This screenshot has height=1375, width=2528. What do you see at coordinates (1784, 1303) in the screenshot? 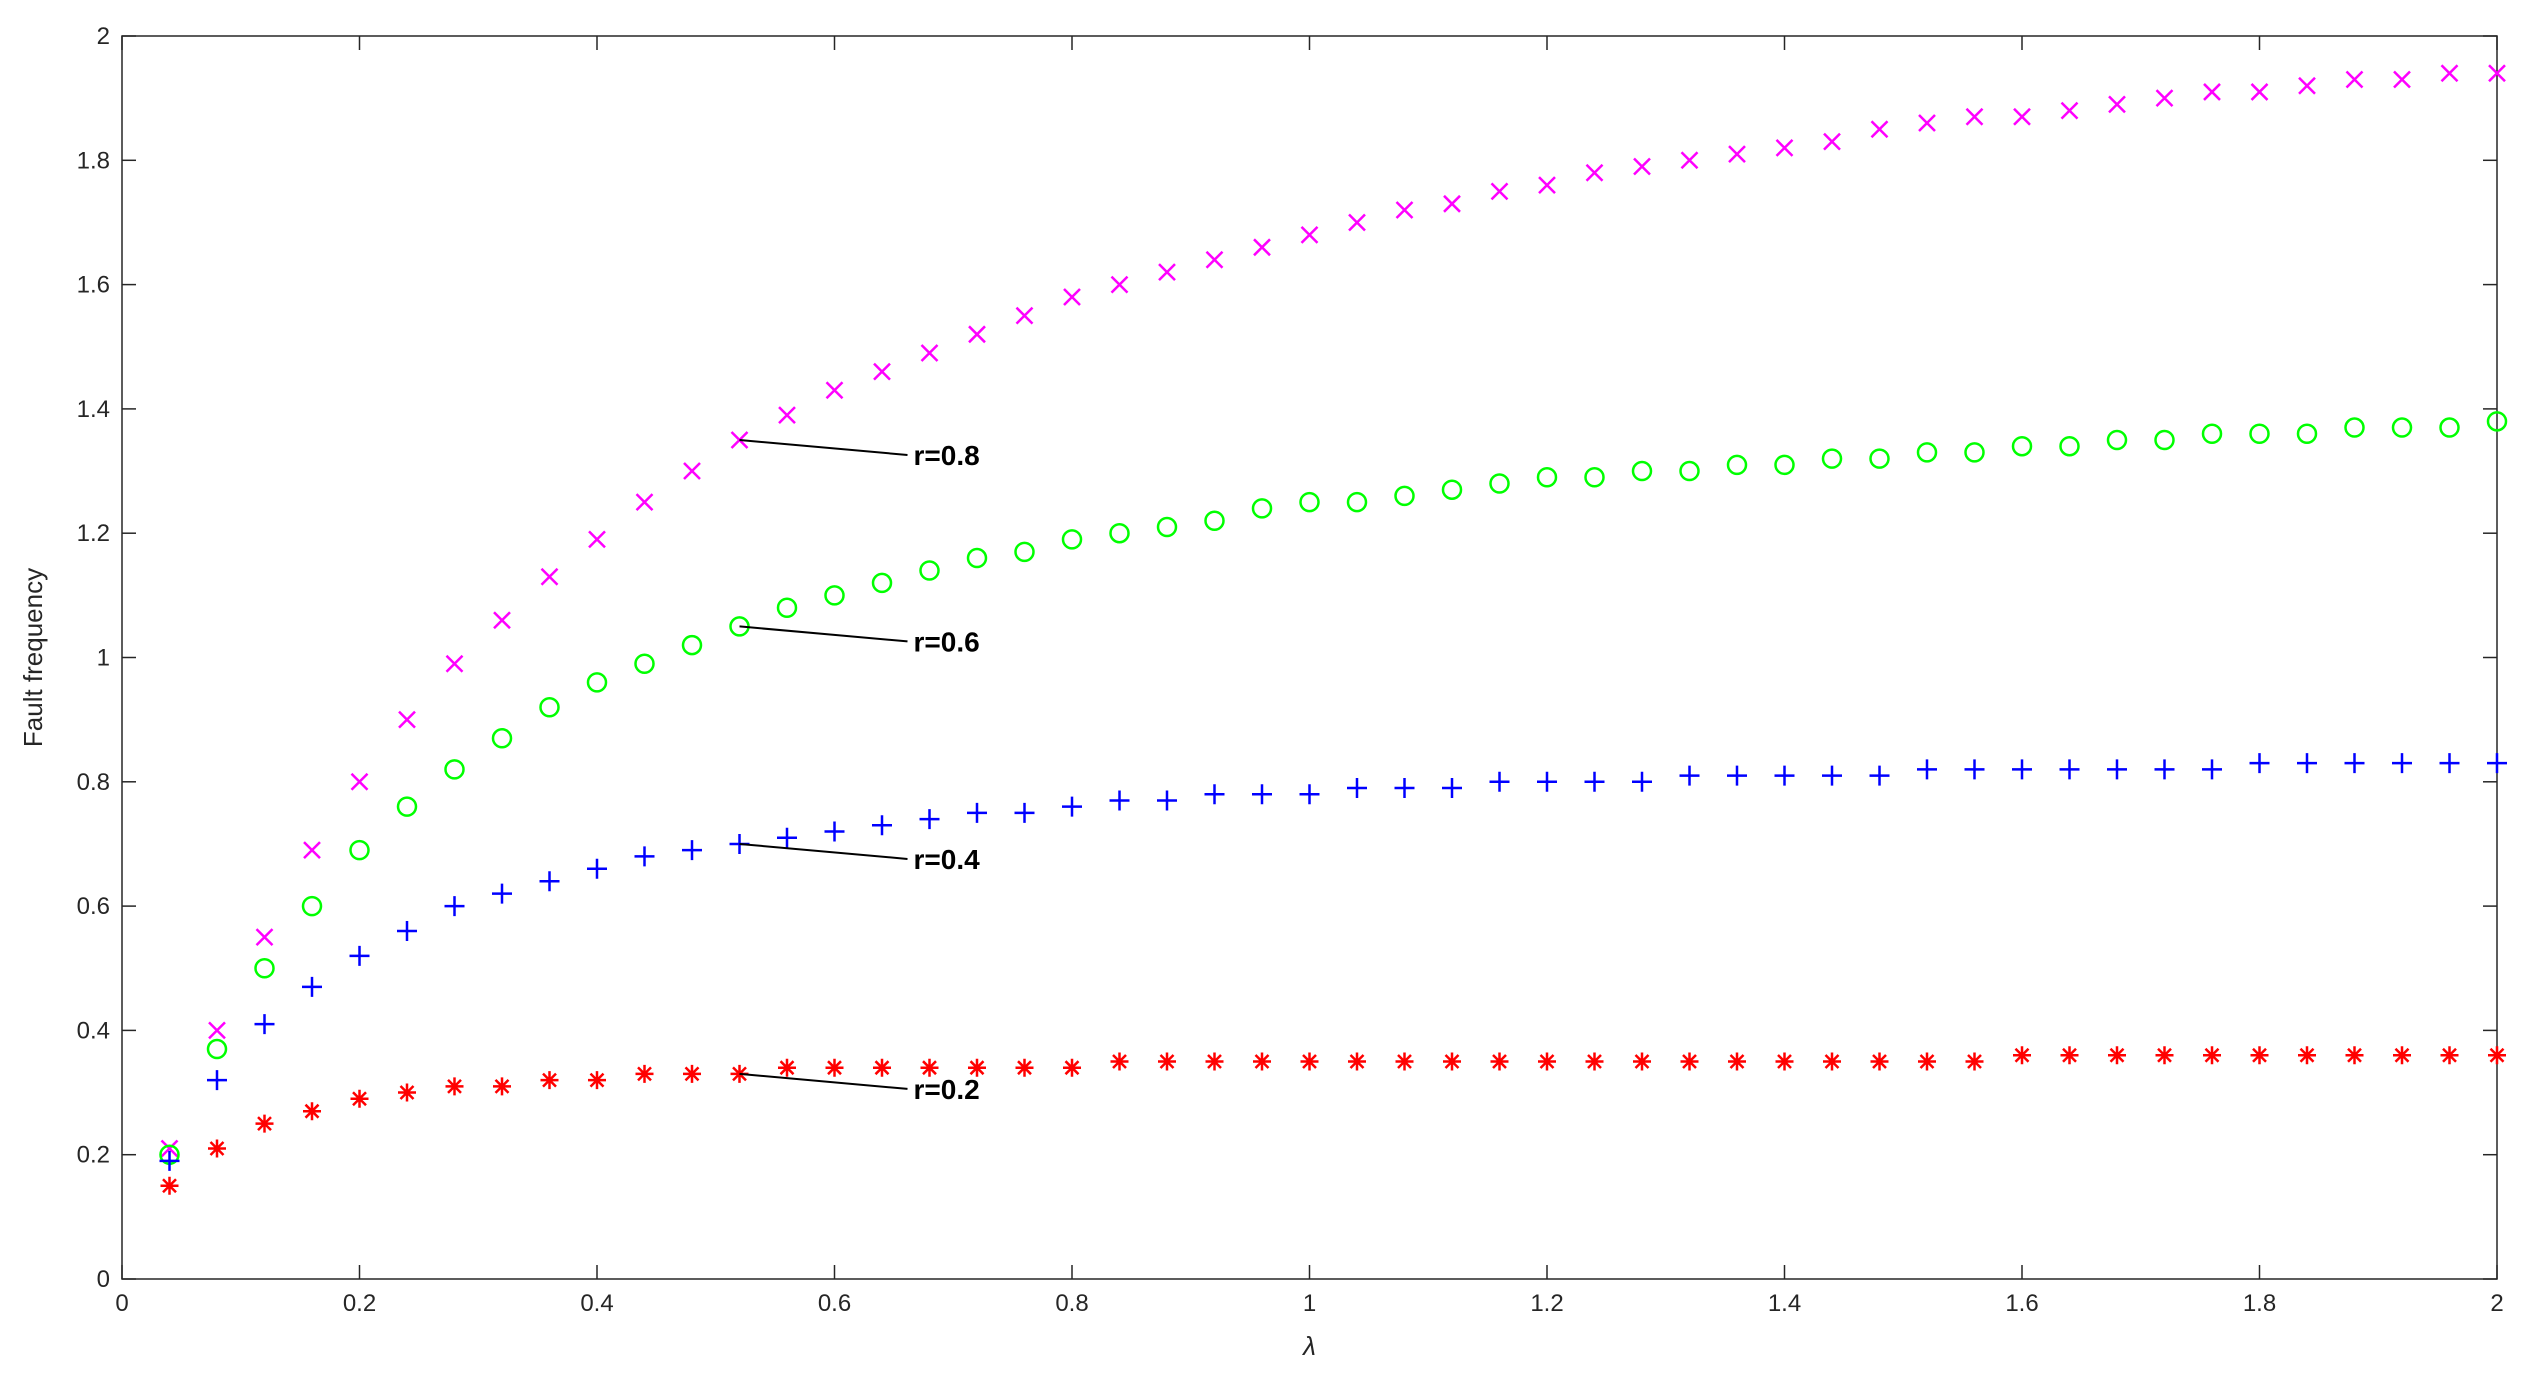
I see `x-tick-label: 1.4` at bounding box center [1784, 1303].